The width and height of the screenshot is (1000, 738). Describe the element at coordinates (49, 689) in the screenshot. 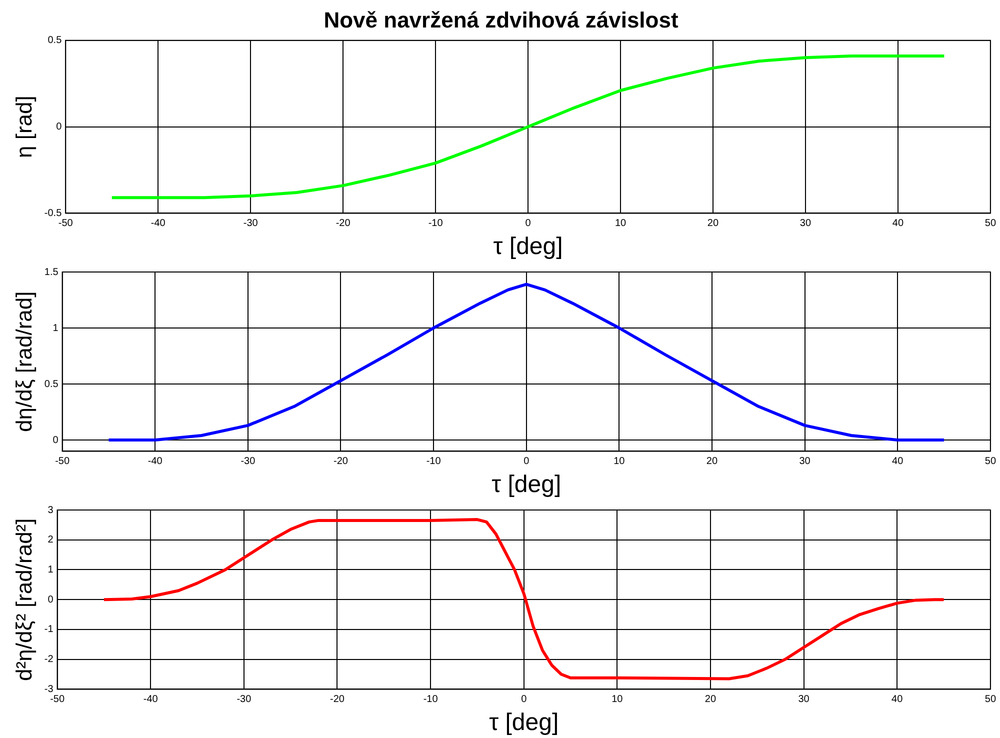

I see `y-tick-label: -3` at that location.